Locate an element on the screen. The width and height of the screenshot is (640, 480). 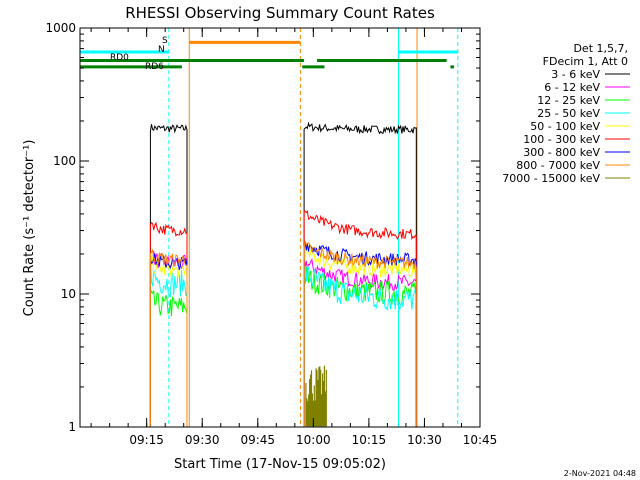
flag-label-rd0-flag: RD0 is located at coordinates (119, 58).